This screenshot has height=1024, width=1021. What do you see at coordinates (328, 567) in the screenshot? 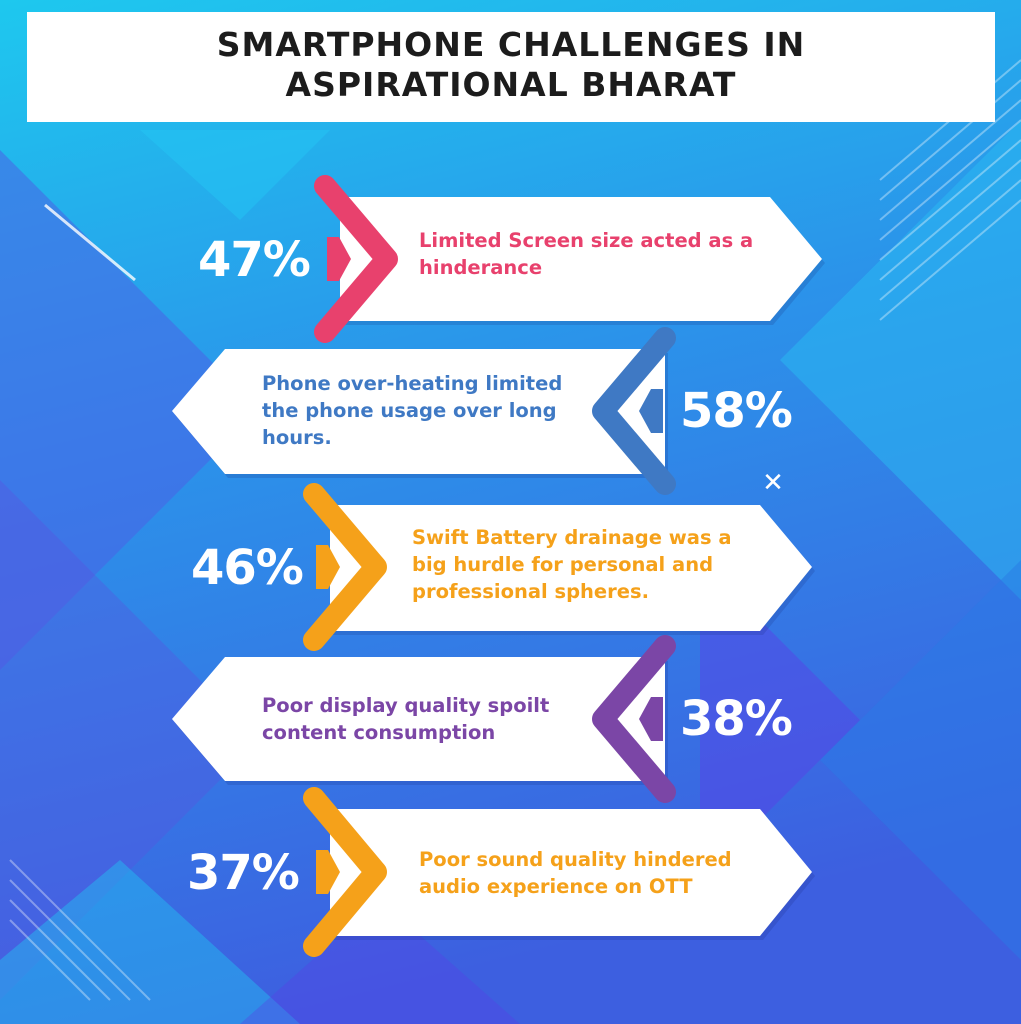
I see `stat-row-3-arrow-tab-icon` at bounding box center [328, 567].